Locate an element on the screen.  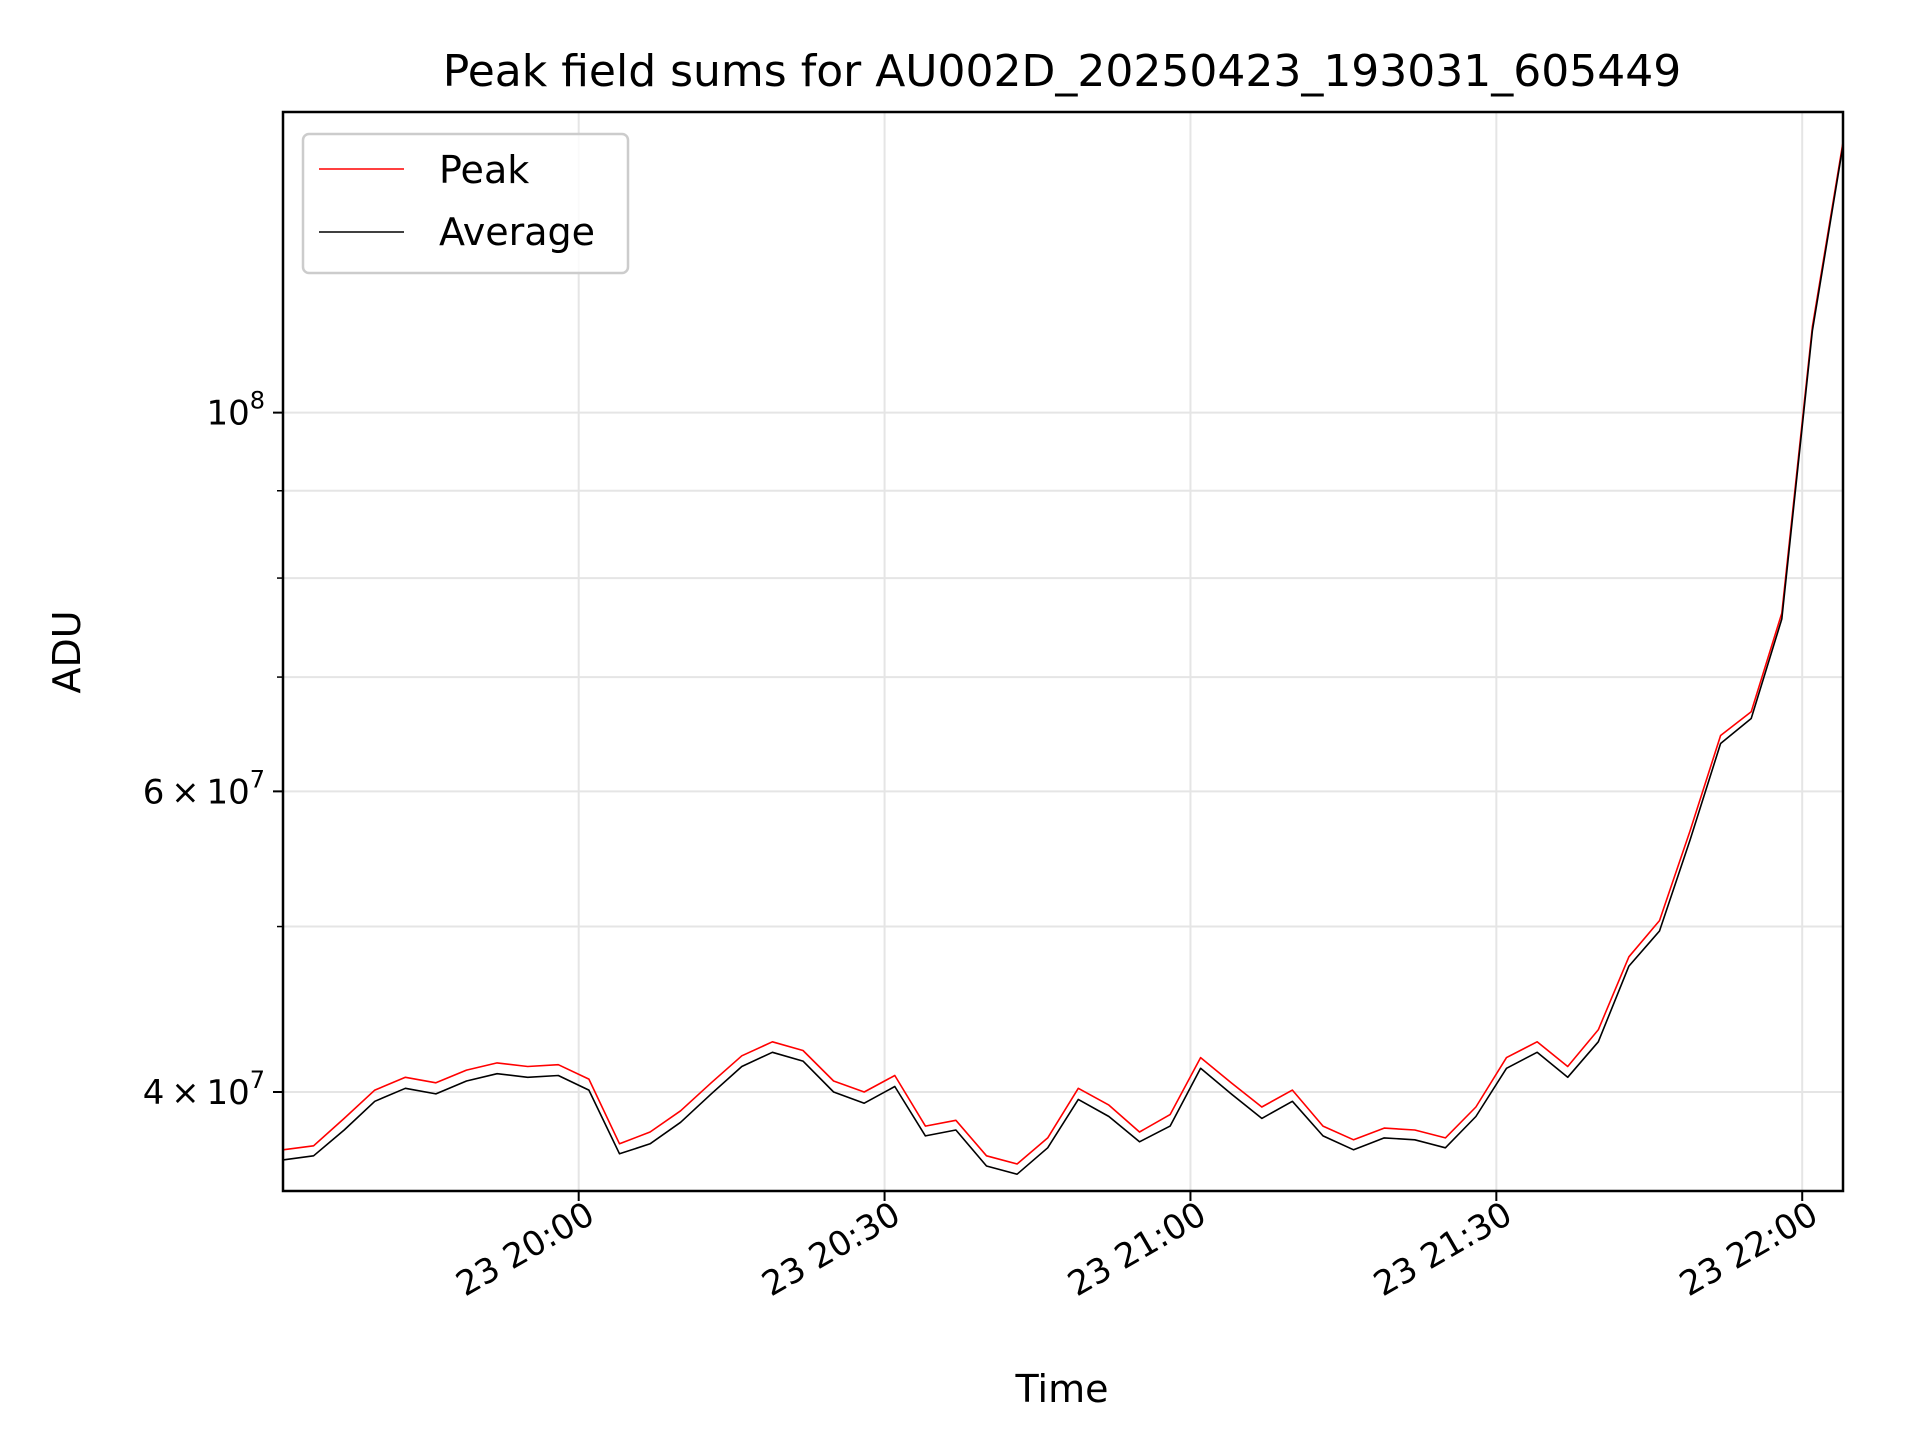
x-tick-label: 23 22:00 is located at coordinates (1749, 1249).